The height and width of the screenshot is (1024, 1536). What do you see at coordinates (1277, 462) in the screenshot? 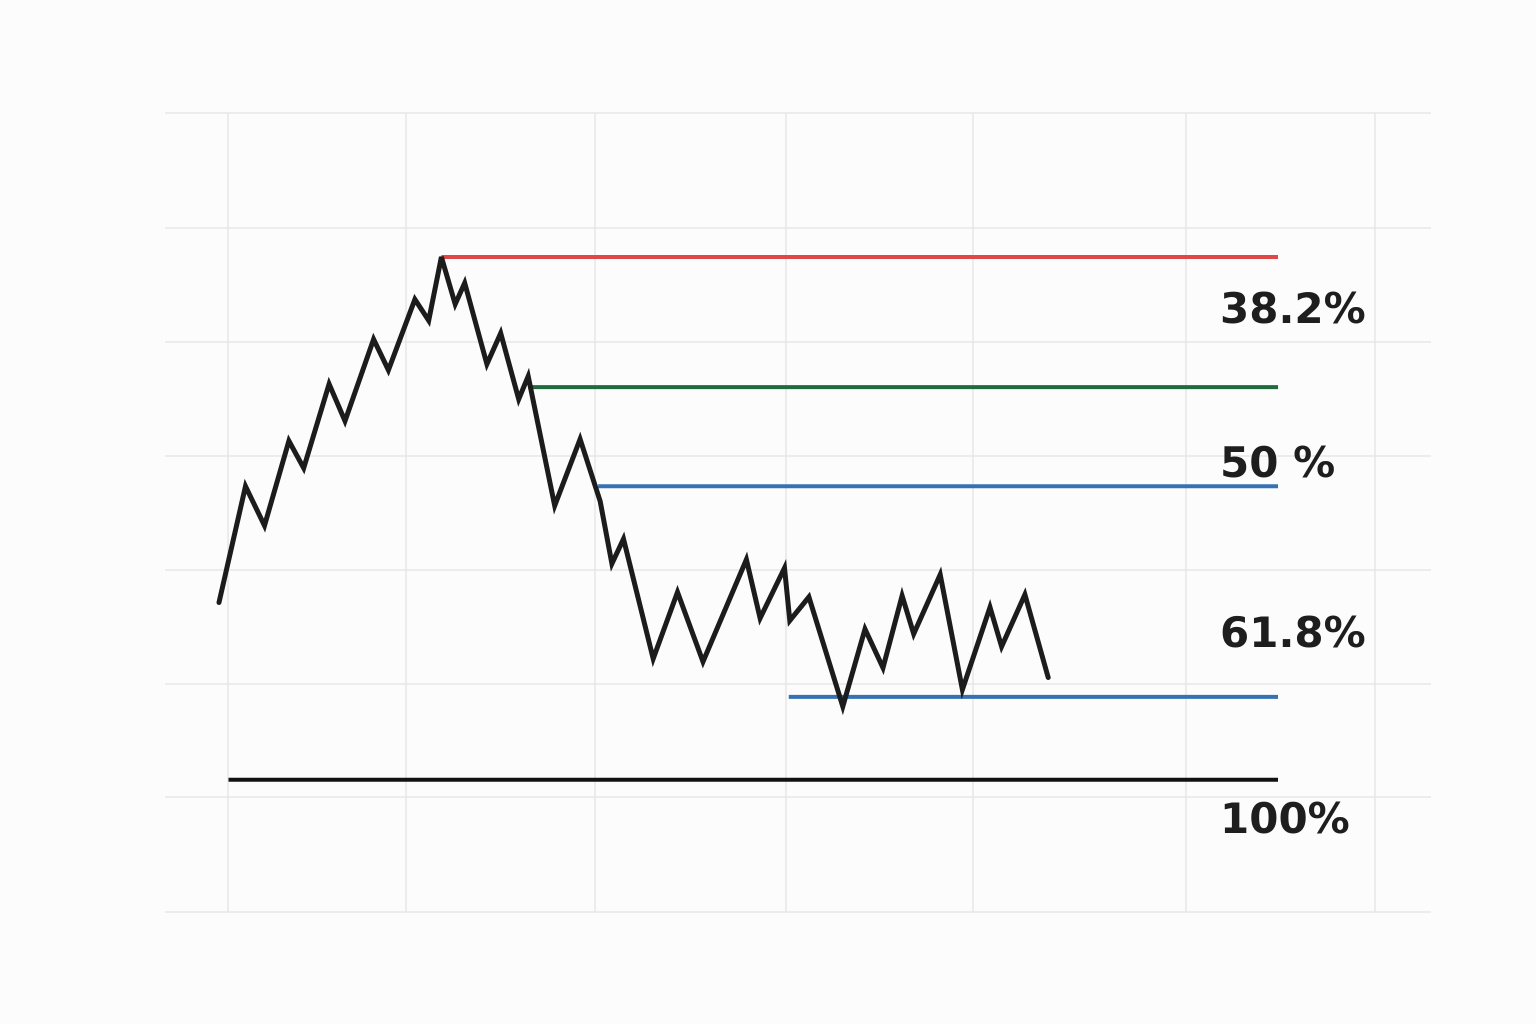
I see `fib-level-label: 50 %` at bounding box center [1277, 462].